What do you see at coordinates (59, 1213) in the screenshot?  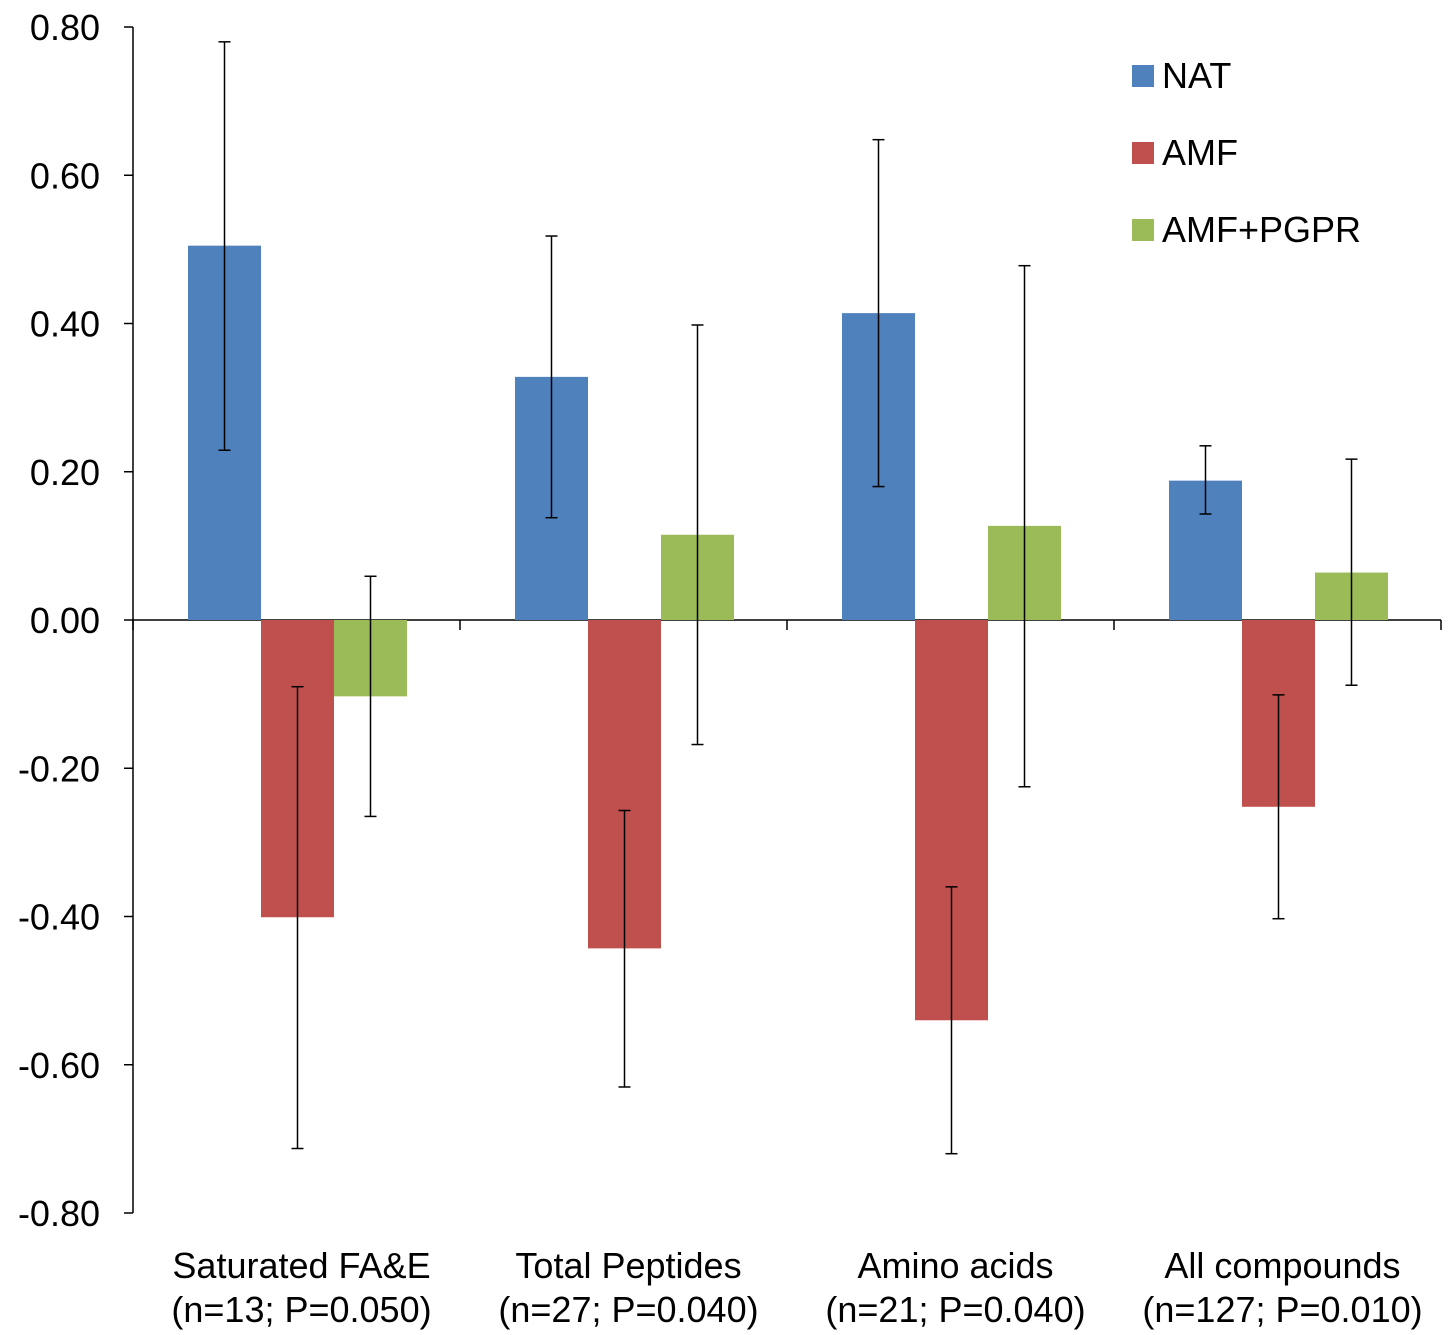 I see `y-tick-label: -0.80` at bounding box center [59, 1213].